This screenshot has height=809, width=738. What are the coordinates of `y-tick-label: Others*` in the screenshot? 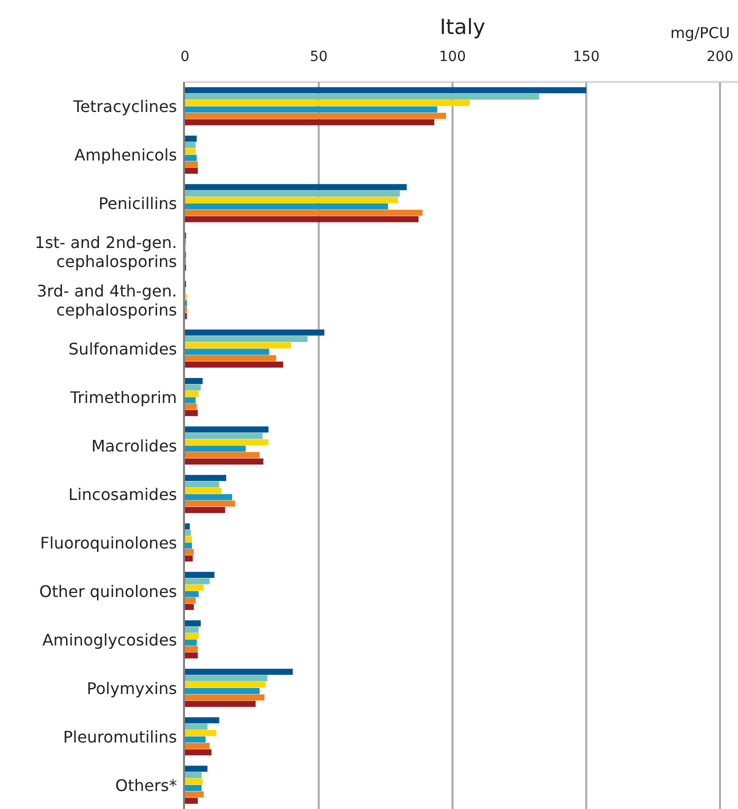 It's located at (146, 785).